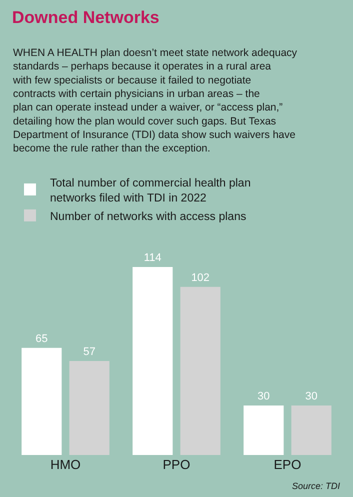 This screenshot has width=353, height=497. I want to click on x-tick-label: EPO, so click(288, 464).